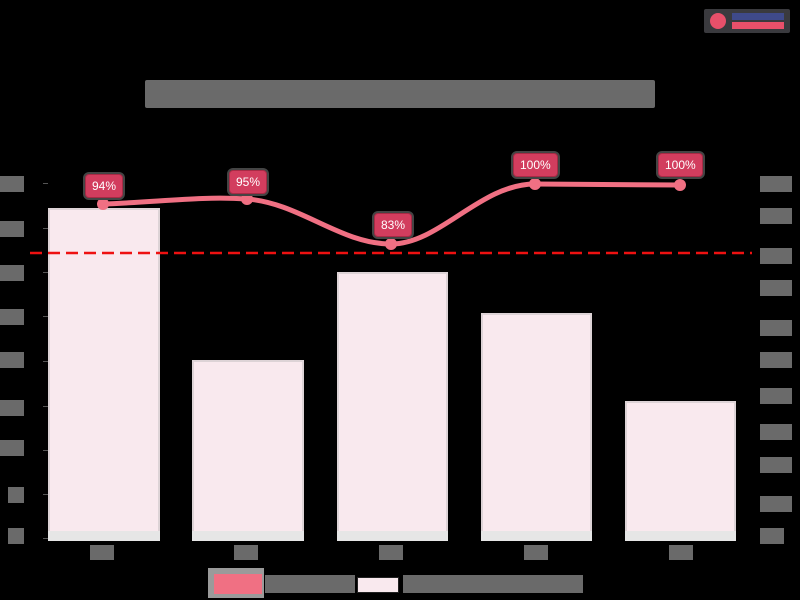  What do you see at coordinates (246, 552) in the screenshot?
I see `x-tick-label: Cat 2` at bounding box center [246, 552].